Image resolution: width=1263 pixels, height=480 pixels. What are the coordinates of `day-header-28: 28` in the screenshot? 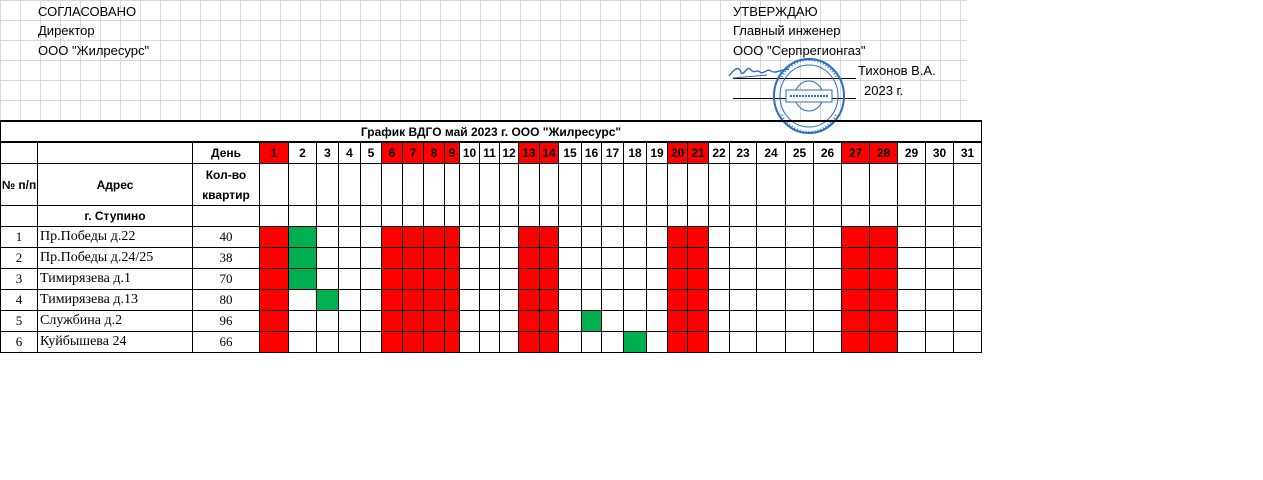 It's located at (883, 152).